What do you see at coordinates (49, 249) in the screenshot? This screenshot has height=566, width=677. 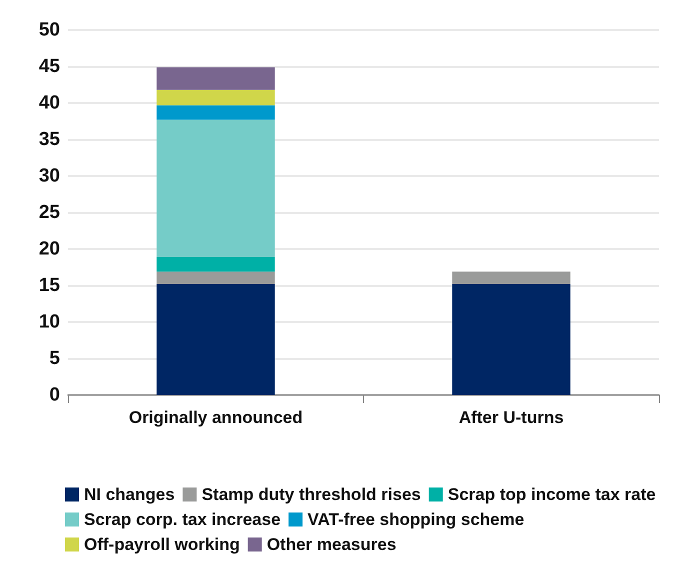 I see `y-tick-label: 20` at bounding box center [49, 249].